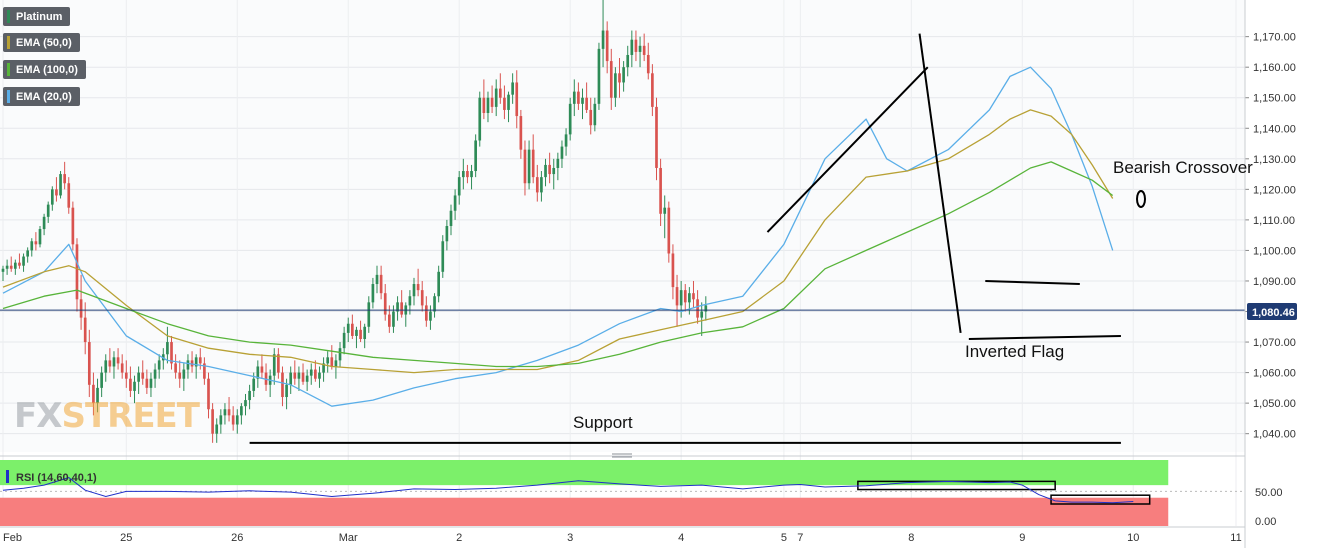  What do you see at coordinates (570, 538) in the screenshot?
I see `time-tick-label: 3` at bounding box center [570, 538].